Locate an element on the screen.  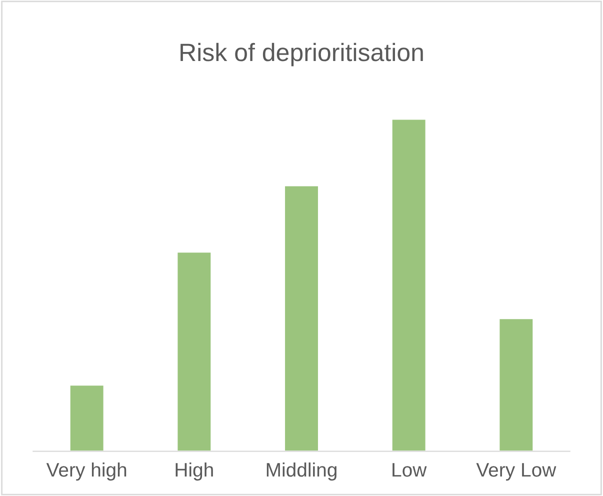
chart-title: Risk of deprioritisation is located at coordinates (301, 54).